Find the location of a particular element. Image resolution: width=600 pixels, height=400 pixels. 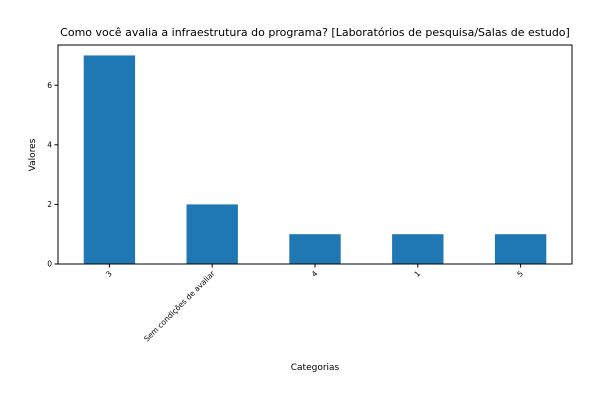

x-tick-label: Sem condições de avaliar is located at coordinates (179, 305).